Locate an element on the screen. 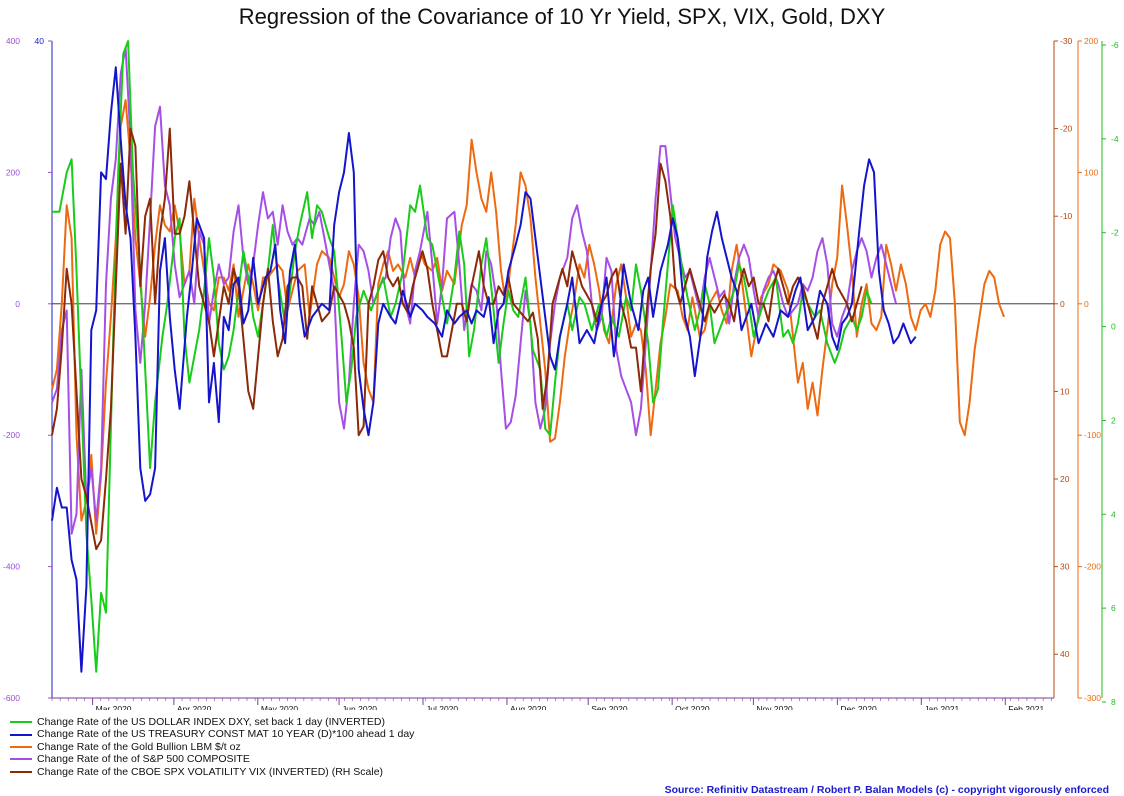 The image size is (1124, 796). right3-tick-label: 4 is located at coordinates (1113, 514).